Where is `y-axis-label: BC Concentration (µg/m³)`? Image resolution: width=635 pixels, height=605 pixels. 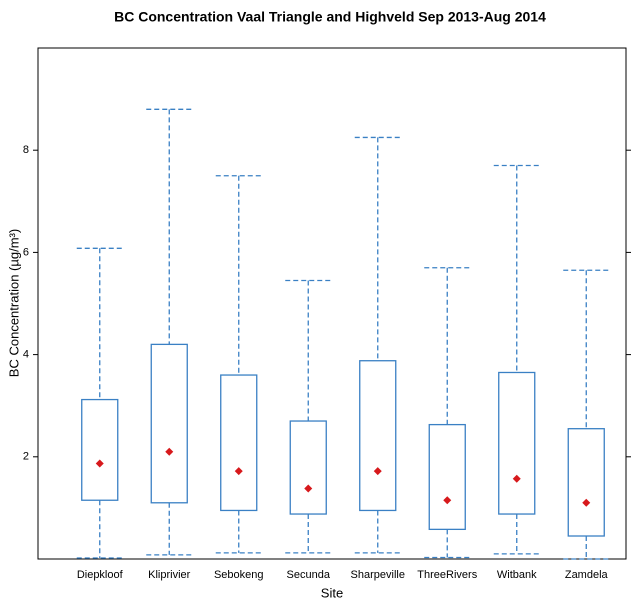
y-axis-label: BC Concentration (µg/m³) is located at coordinates (13, 303).